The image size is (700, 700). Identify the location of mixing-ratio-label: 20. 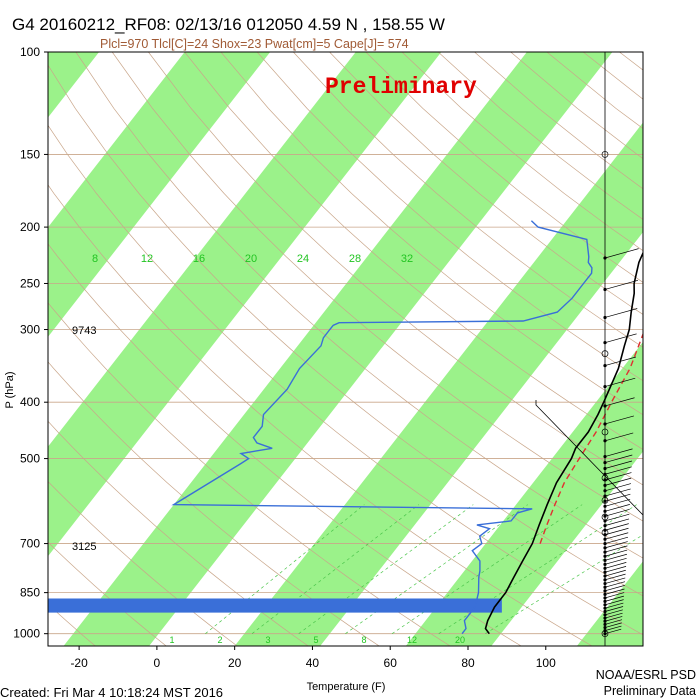
(251, 259).